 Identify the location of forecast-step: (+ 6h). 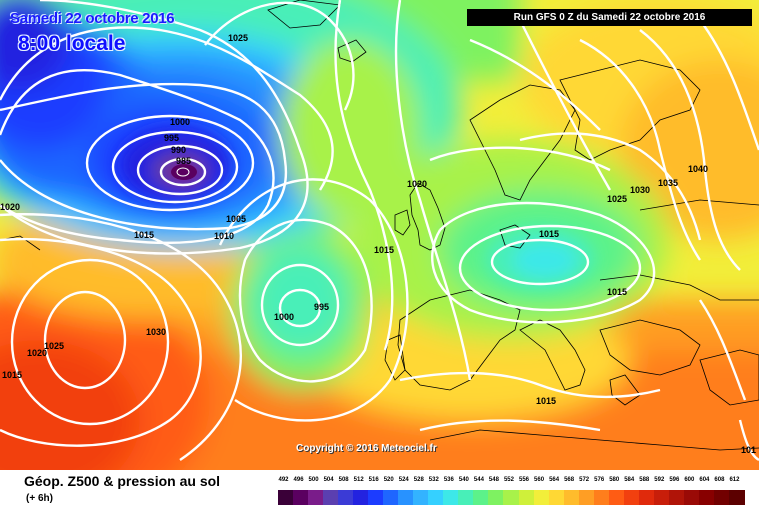
(39, 498).